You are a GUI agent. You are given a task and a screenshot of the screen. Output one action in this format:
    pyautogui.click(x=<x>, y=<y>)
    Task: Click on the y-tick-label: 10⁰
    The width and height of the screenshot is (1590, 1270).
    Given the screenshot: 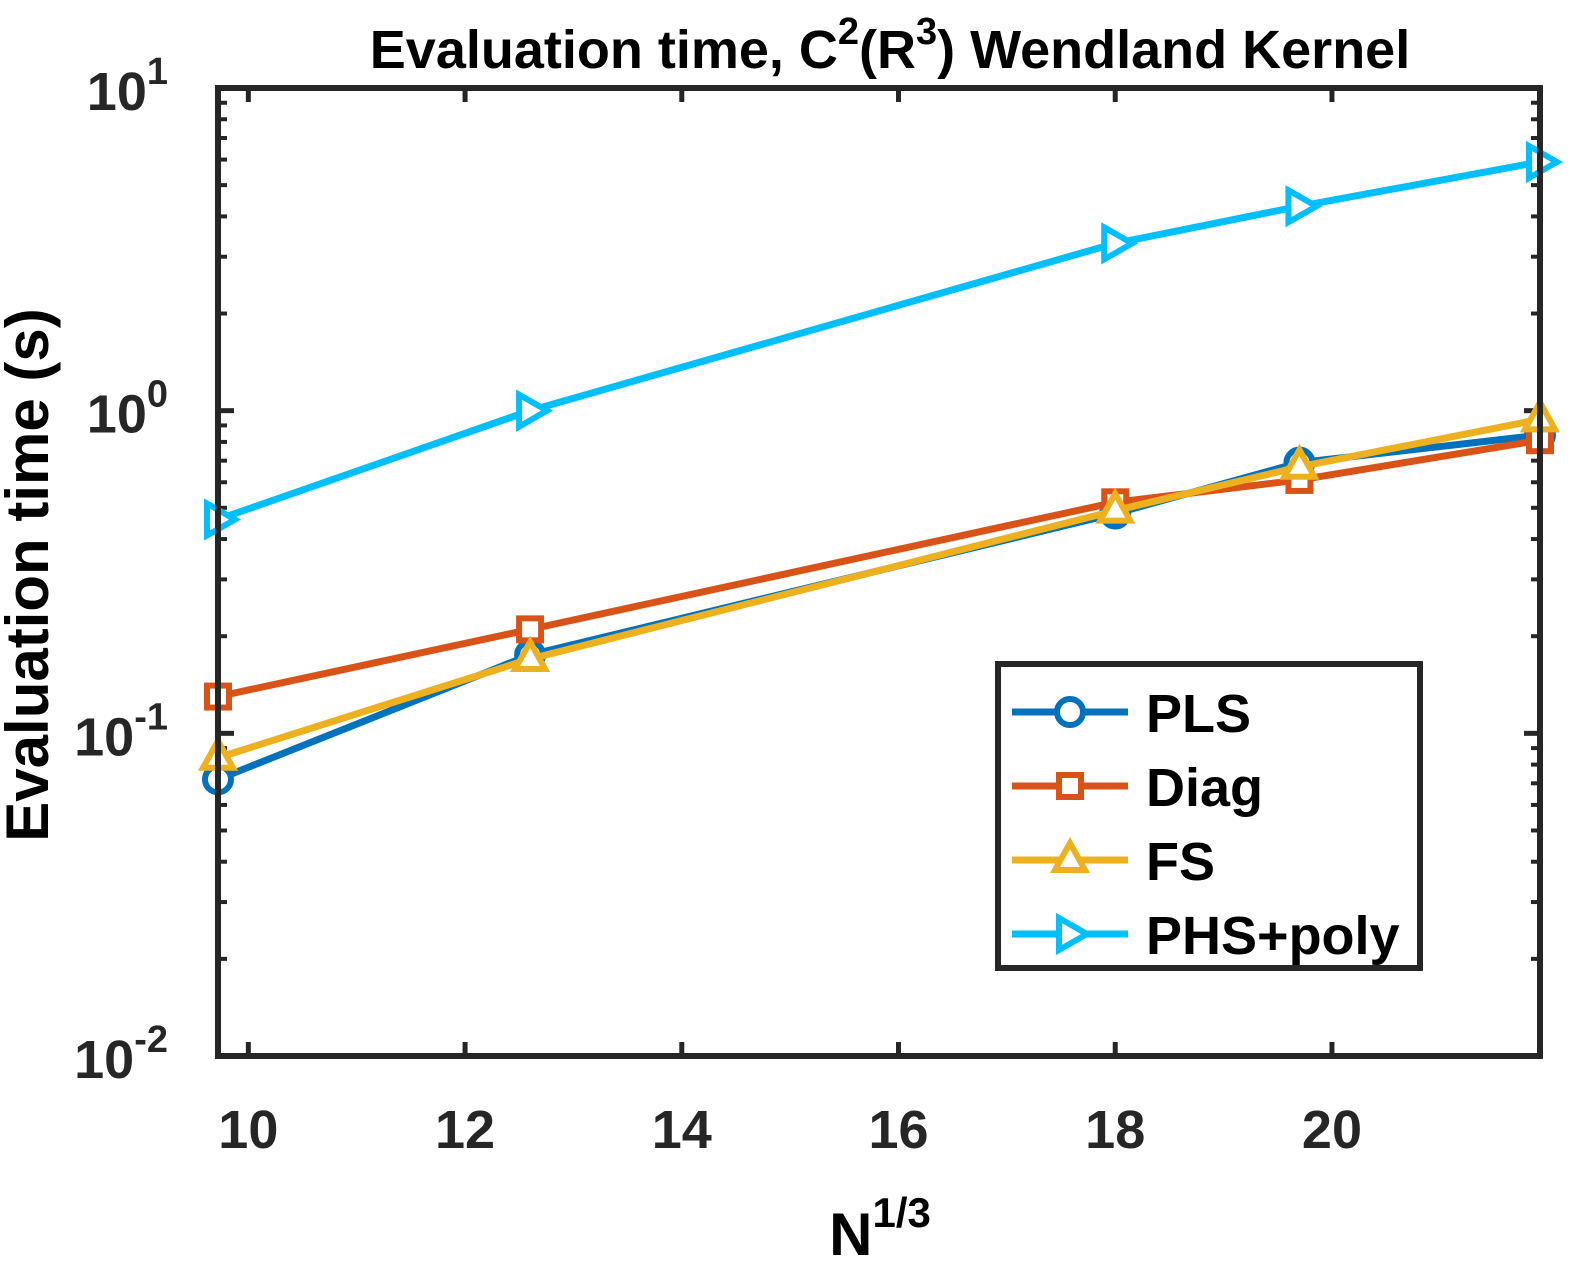 What is the action you would take?
    pyautogui.click(x=127, y=409)
    